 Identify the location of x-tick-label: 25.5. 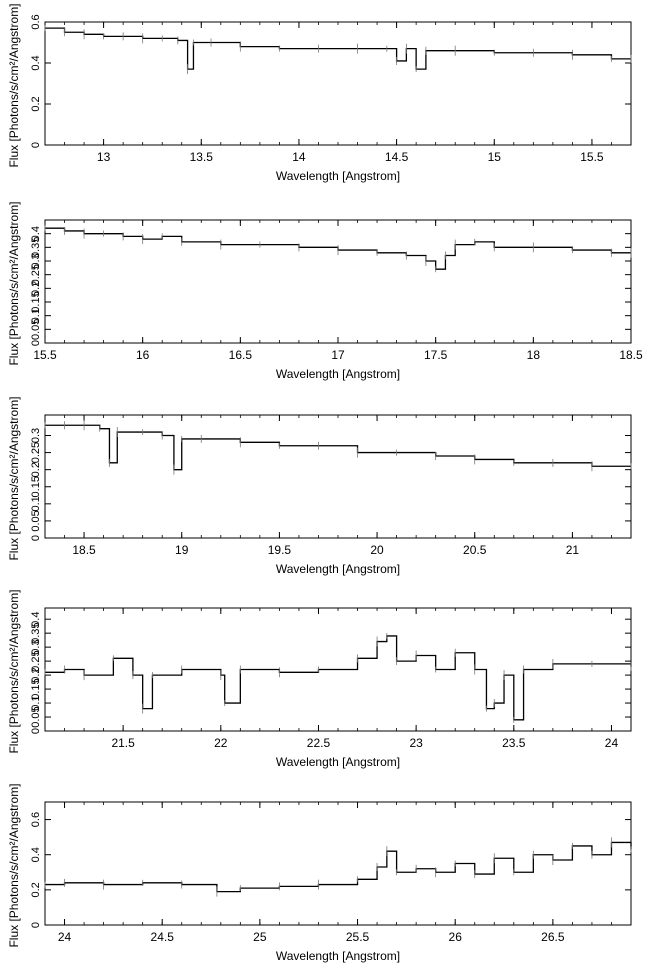
(358, 937).